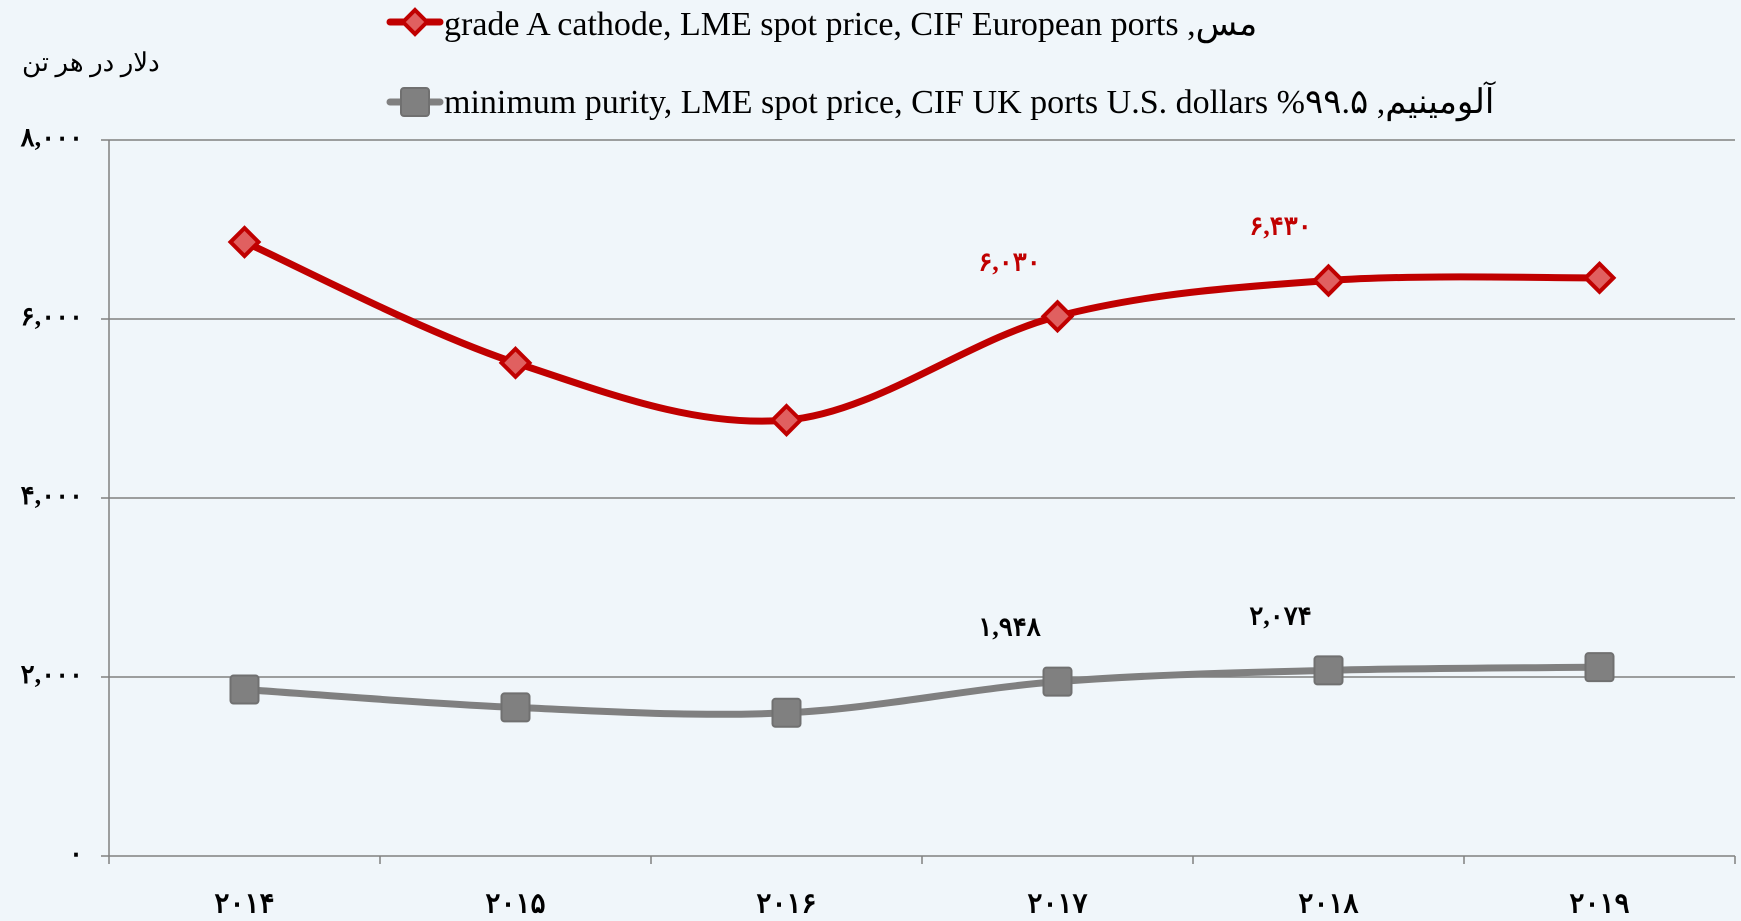  Describe the element at coordinates (922, 690) in the screenshot. I see `series-line` at that location.